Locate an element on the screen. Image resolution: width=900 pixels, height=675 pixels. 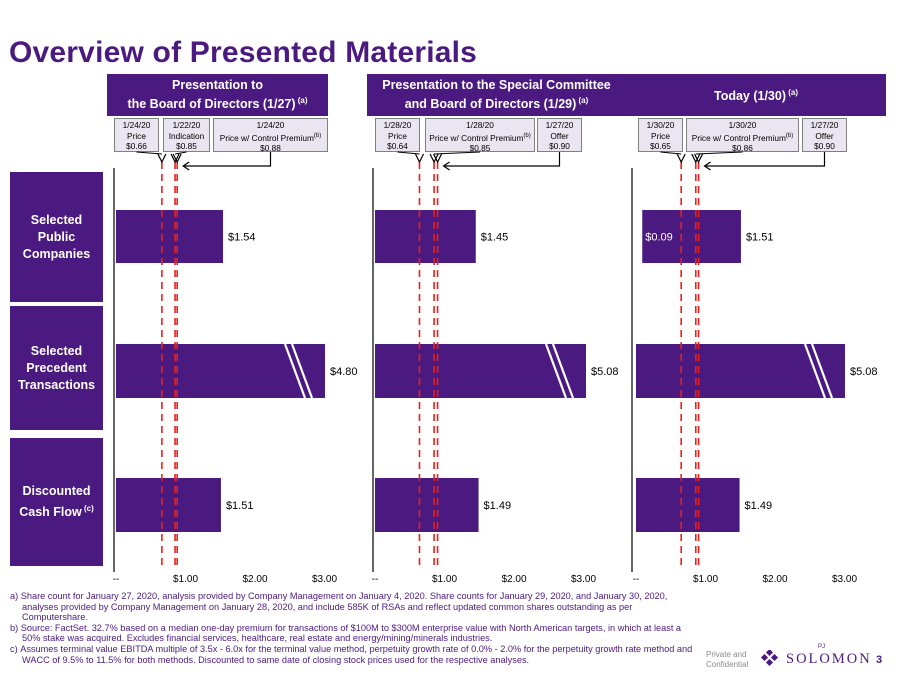
reference-box: 1/27/20 Offer $0.90 is located at coordinates (559, 135).